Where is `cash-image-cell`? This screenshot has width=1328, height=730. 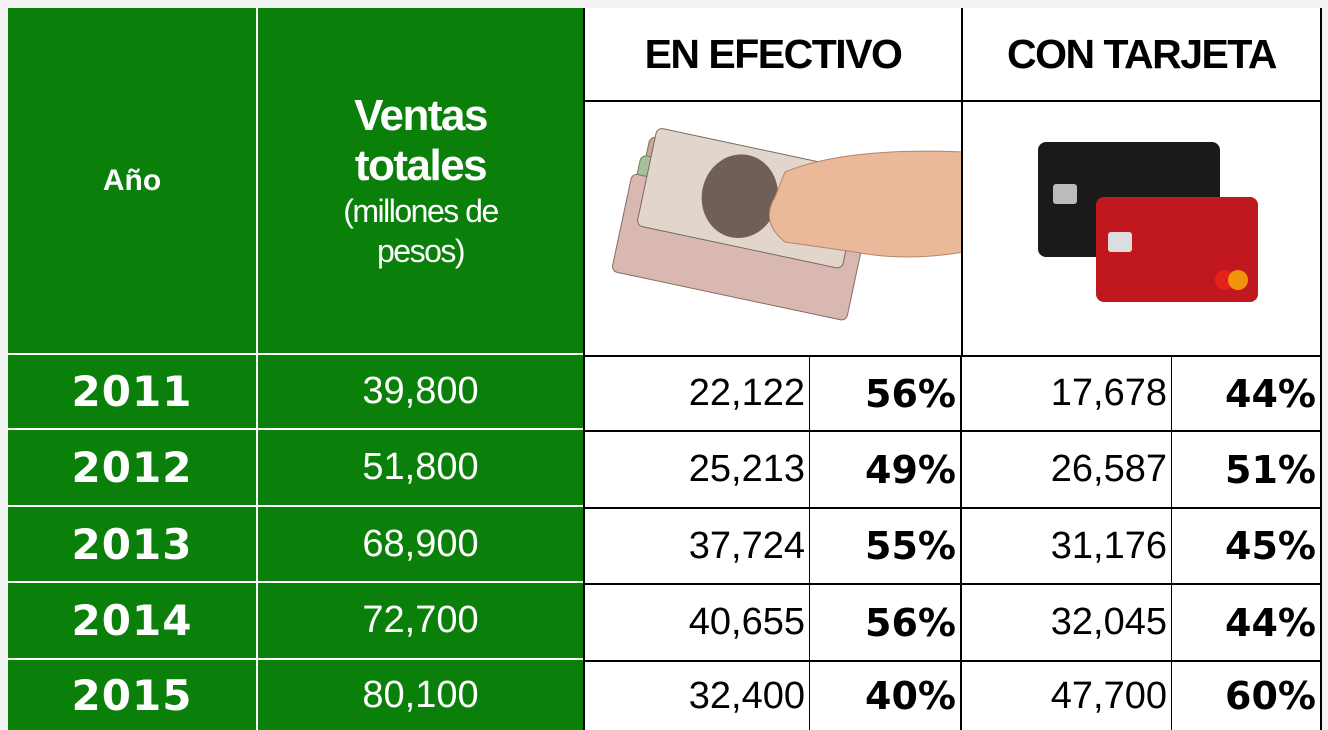
cash-image-cell is located at coordinates (772, 228).